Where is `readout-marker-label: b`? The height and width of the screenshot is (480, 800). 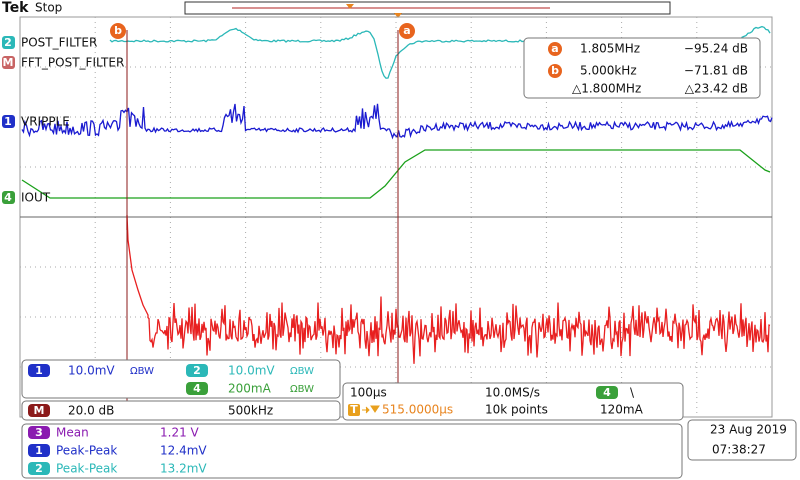 readout-marker-label: b is located at coordinates (555, 70).